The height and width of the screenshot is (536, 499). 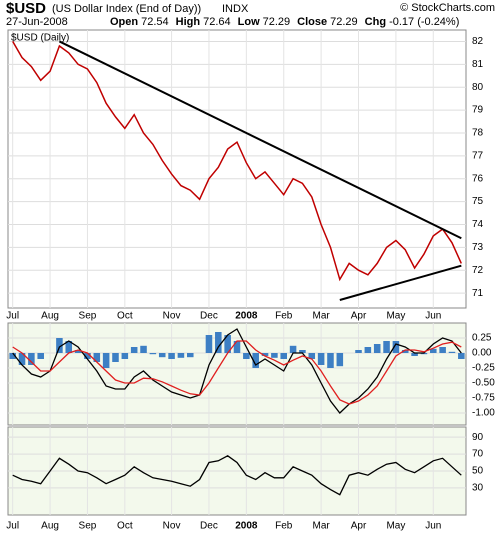 What do you see at coordinates (126, 9) in the screenshot?
I see `description: (US Dollar Index (End of Day))` at bounding box center [126, 9].